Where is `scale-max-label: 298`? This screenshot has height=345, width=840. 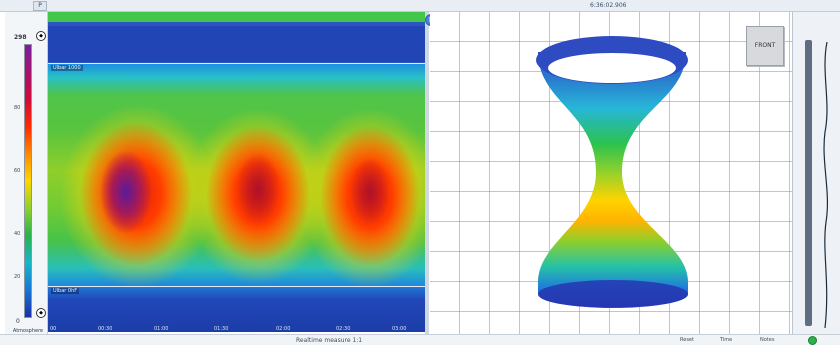
scale-max-label: 298 is located at coordinates (20, 37).